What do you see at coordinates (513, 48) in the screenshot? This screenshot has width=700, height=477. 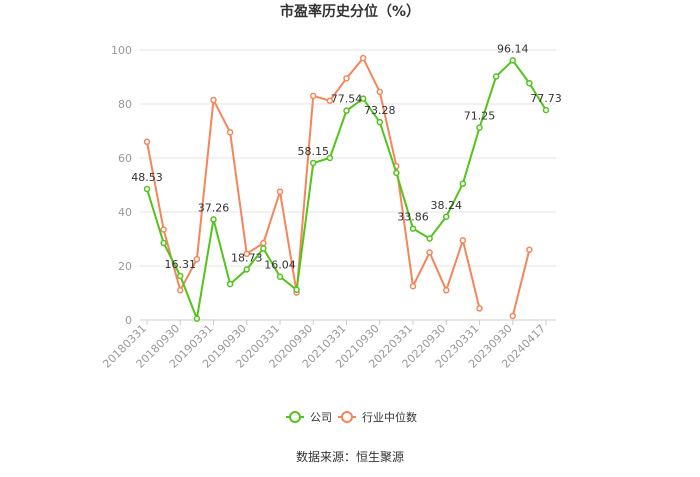 I see `data-label: 96.14` at bounding box center [513, 48].